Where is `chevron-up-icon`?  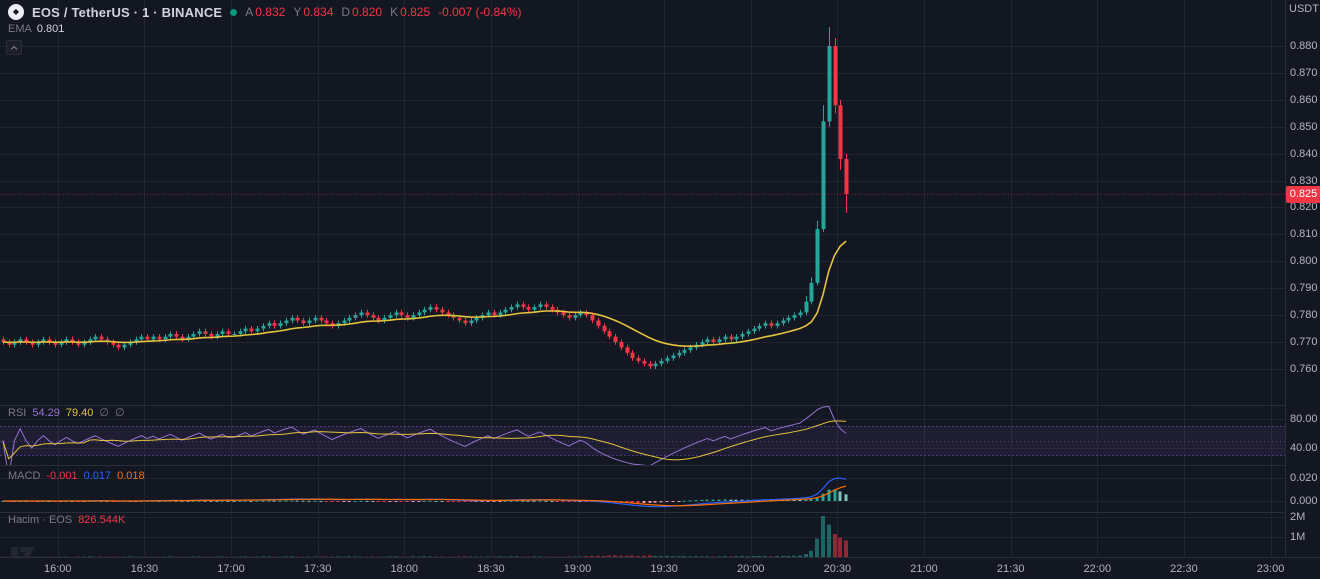 chevron-up-icon is located at coordinates (14, 47).